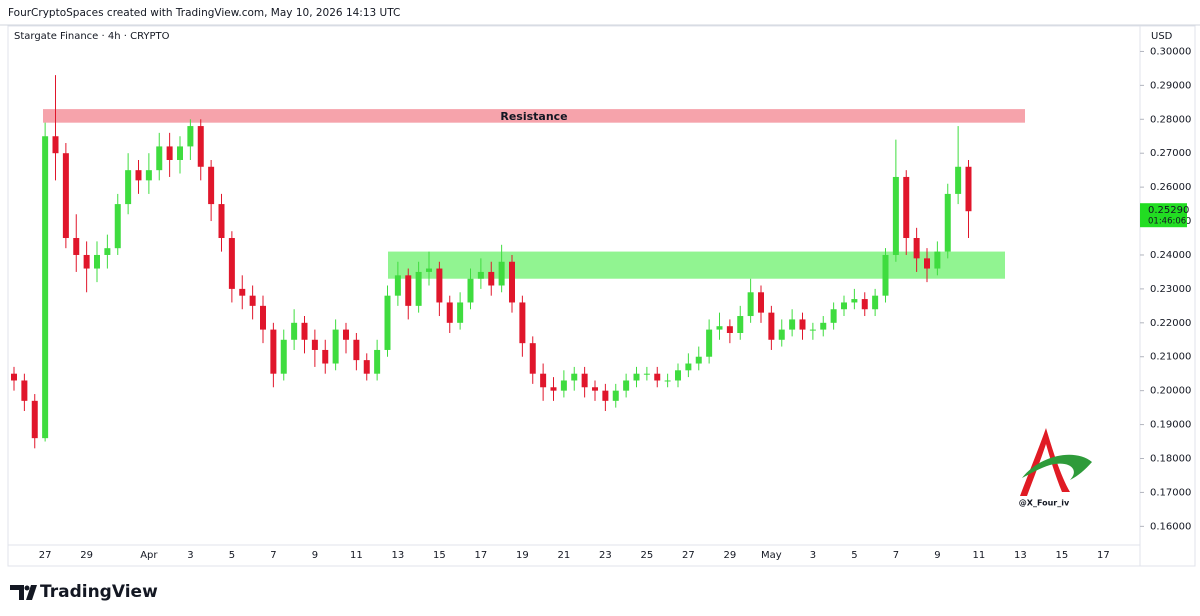  I want to click on logo-swoosh, so click(1057, 467).